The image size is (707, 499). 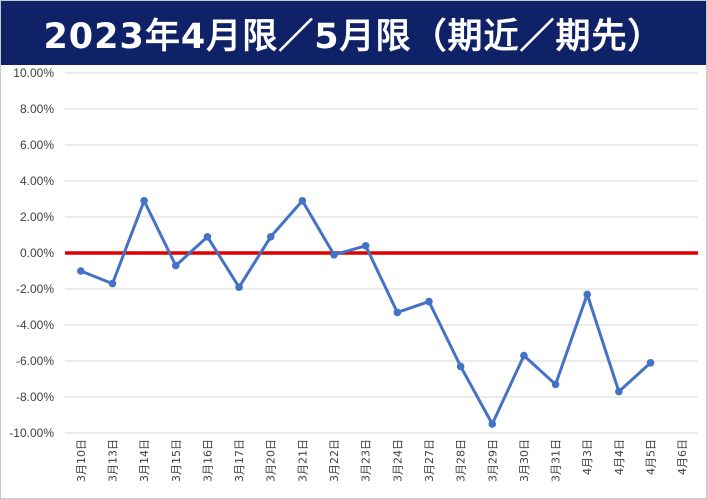 I want to click on x-tick-label: 3月17日, so click(x=239, y=460).